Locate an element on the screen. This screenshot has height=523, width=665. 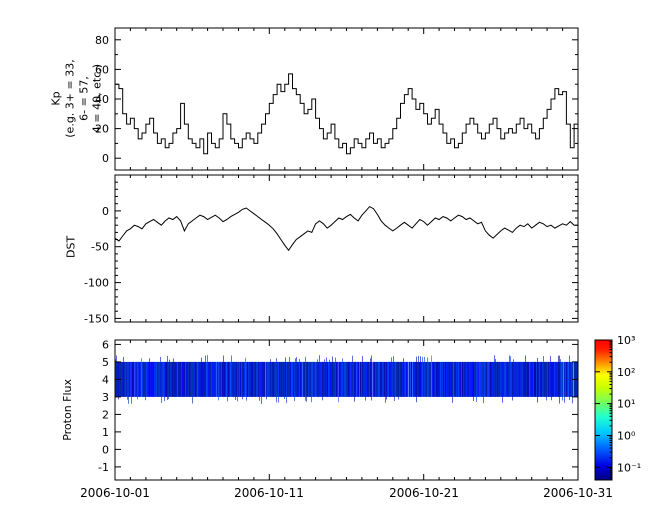
colorbar-tick-label: 10⁰ is located at coordinates (626, 436).